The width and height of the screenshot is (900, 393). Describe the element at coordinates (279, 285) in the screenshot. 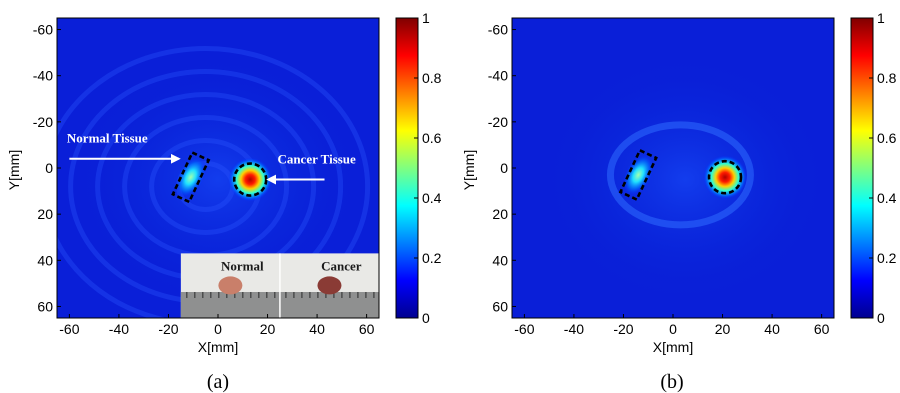

I see `inset-photo: Normal Cancer` at that location.